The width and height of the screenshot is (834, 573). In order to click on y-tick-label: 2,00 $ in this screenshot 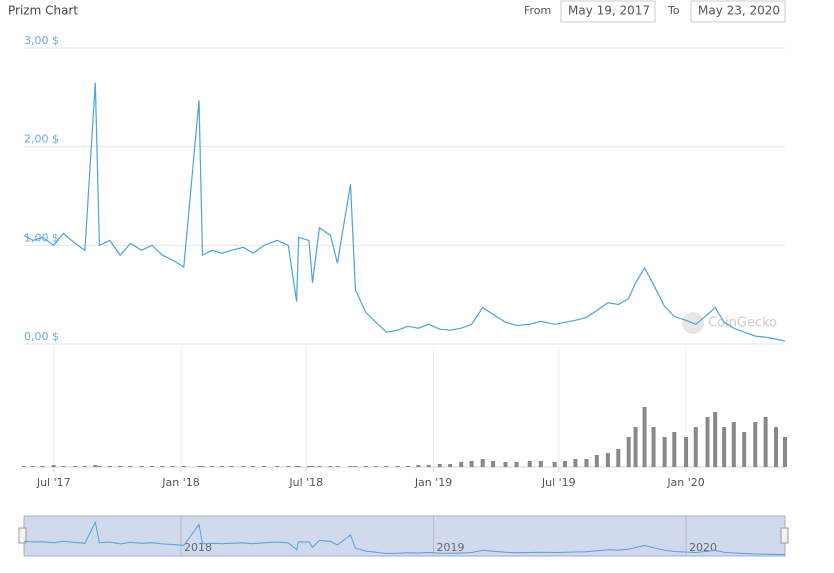, I will do `click(41, 139)`.